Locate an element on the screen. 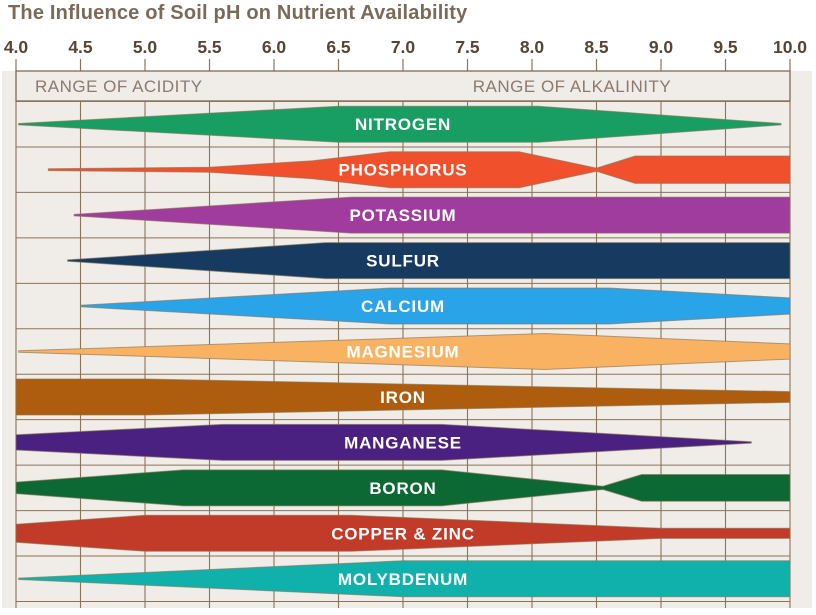 This screenshot has height=615, width=816. band-label-boron: BORON is located at coordinates (402, 488).